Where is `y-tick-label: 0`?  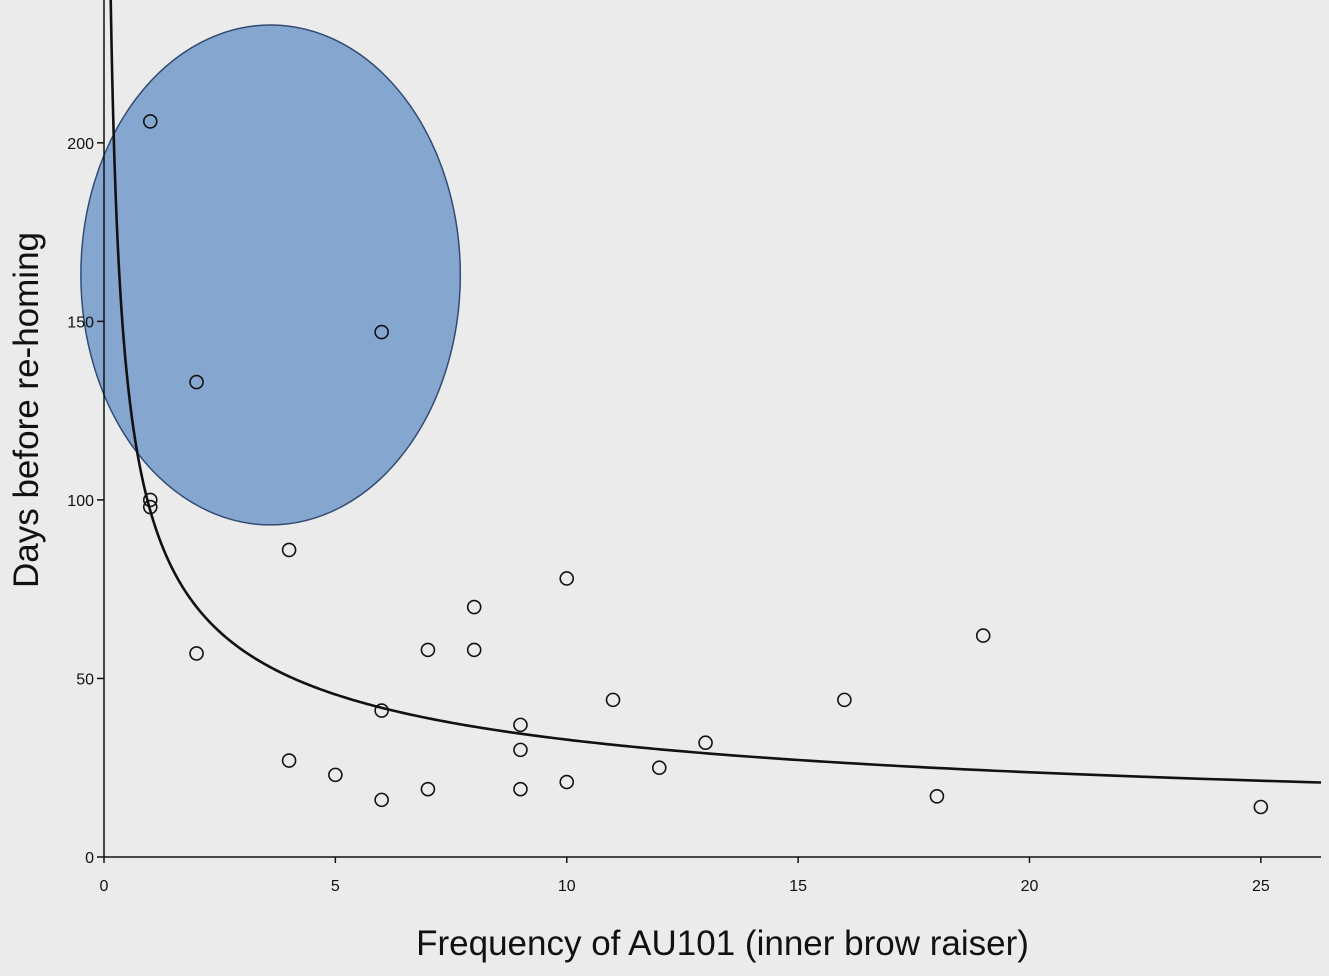 y-tick-label: 0 is located at coordinates (89, 858).